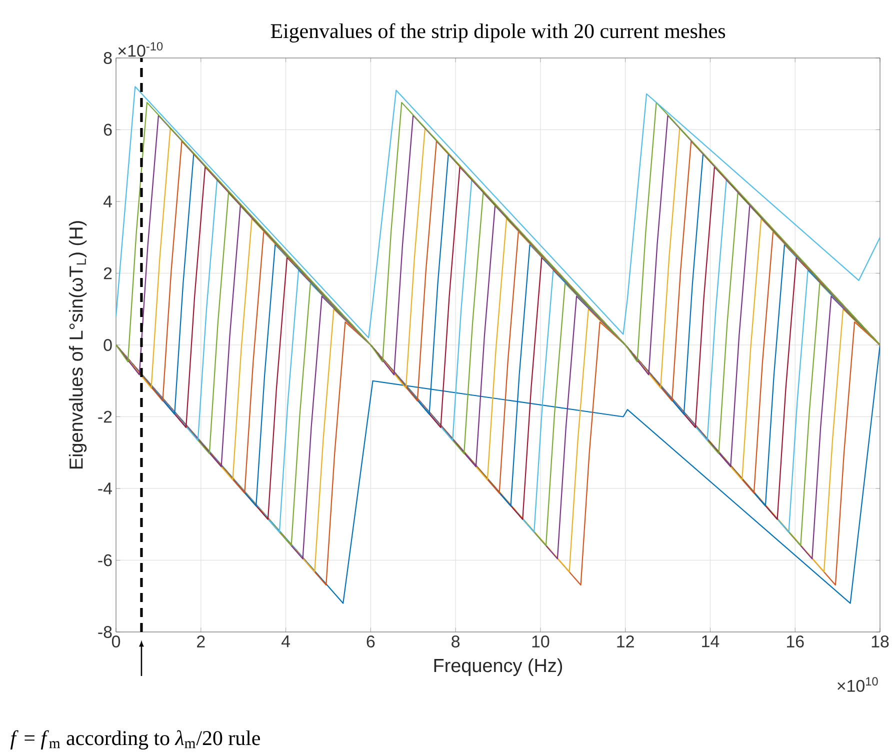 The width and height of the screenshot is (892, 753). I want to click on x-axis-title: Frequency (Hz), so click(498, 667).